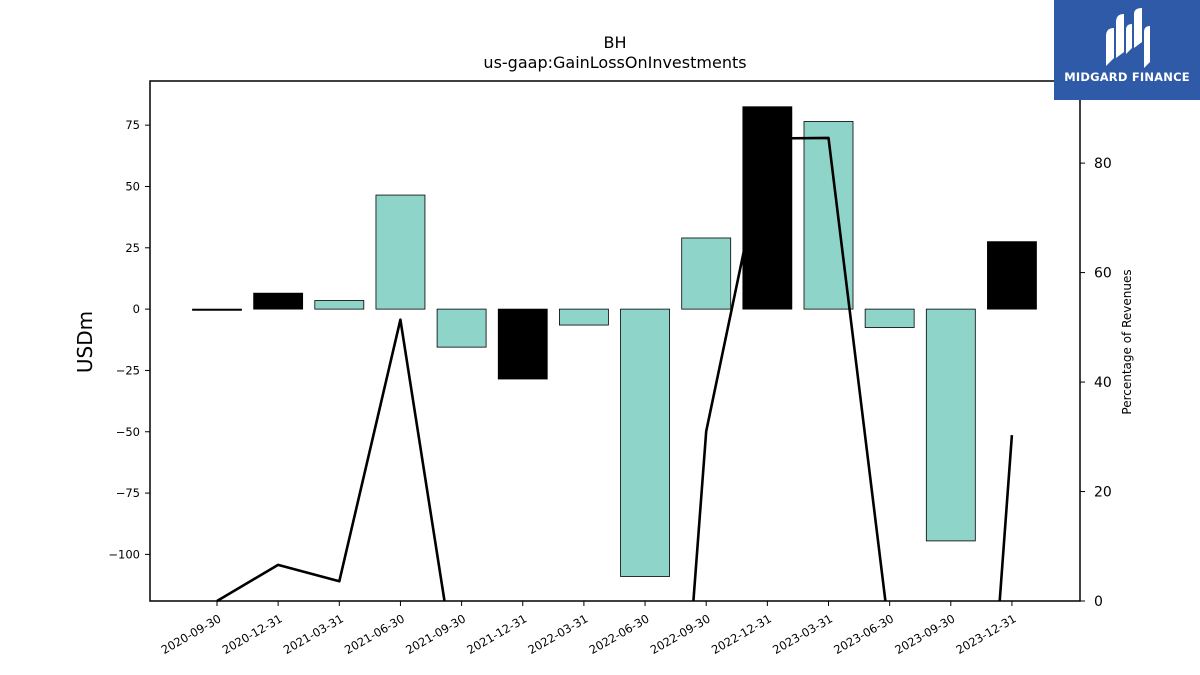 The image size is (1200, 675). Describe the element at coordinates (1103, 383) in the screenshot. I see `y2-tick-label: 40` at that location.